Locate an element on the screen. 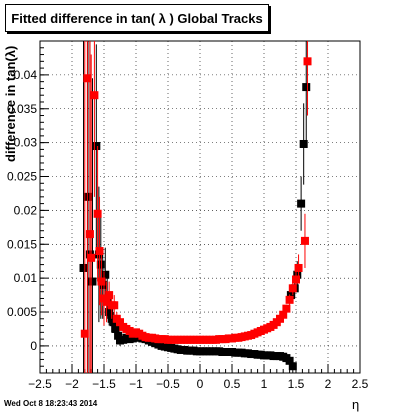  y-tick-label: 0.01 is located at coordinates (26, 278).